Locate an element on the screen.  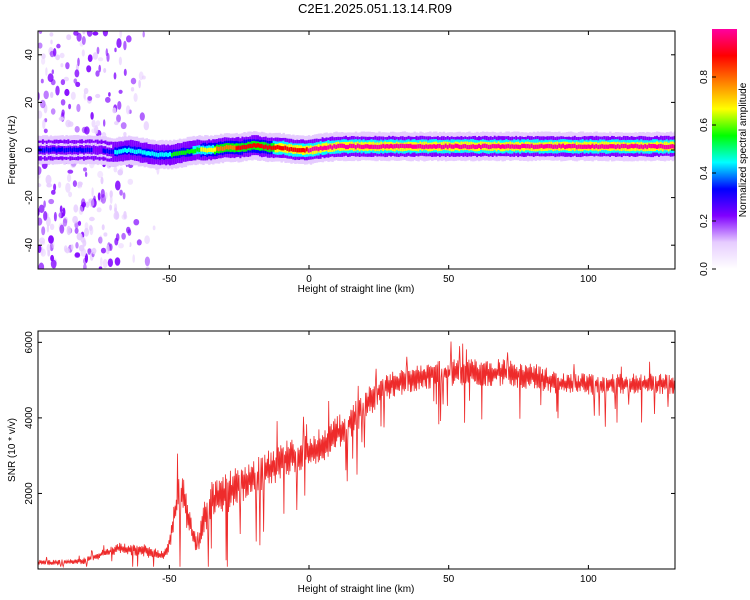
spectrogram-y-tick-label: 0 is located at coordinates (29, 150).